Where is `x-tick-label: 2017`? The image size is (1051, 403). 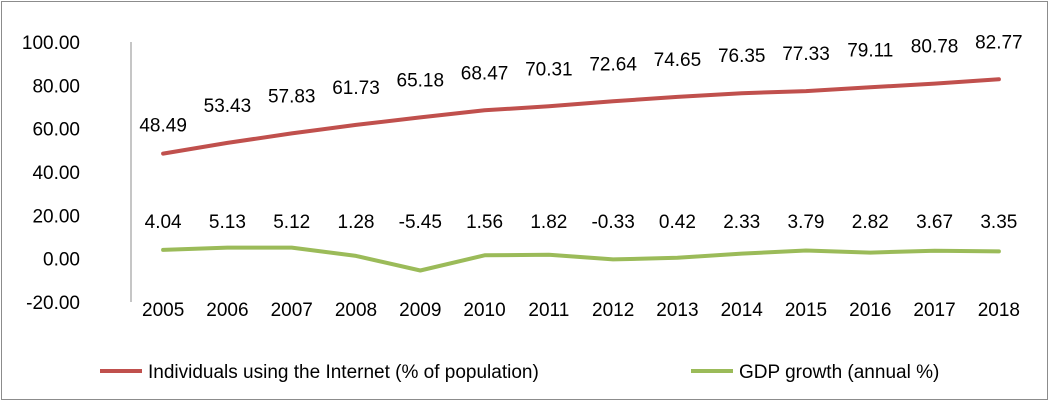
x-tick-label: 2017 is located at coordinates (934, 310).